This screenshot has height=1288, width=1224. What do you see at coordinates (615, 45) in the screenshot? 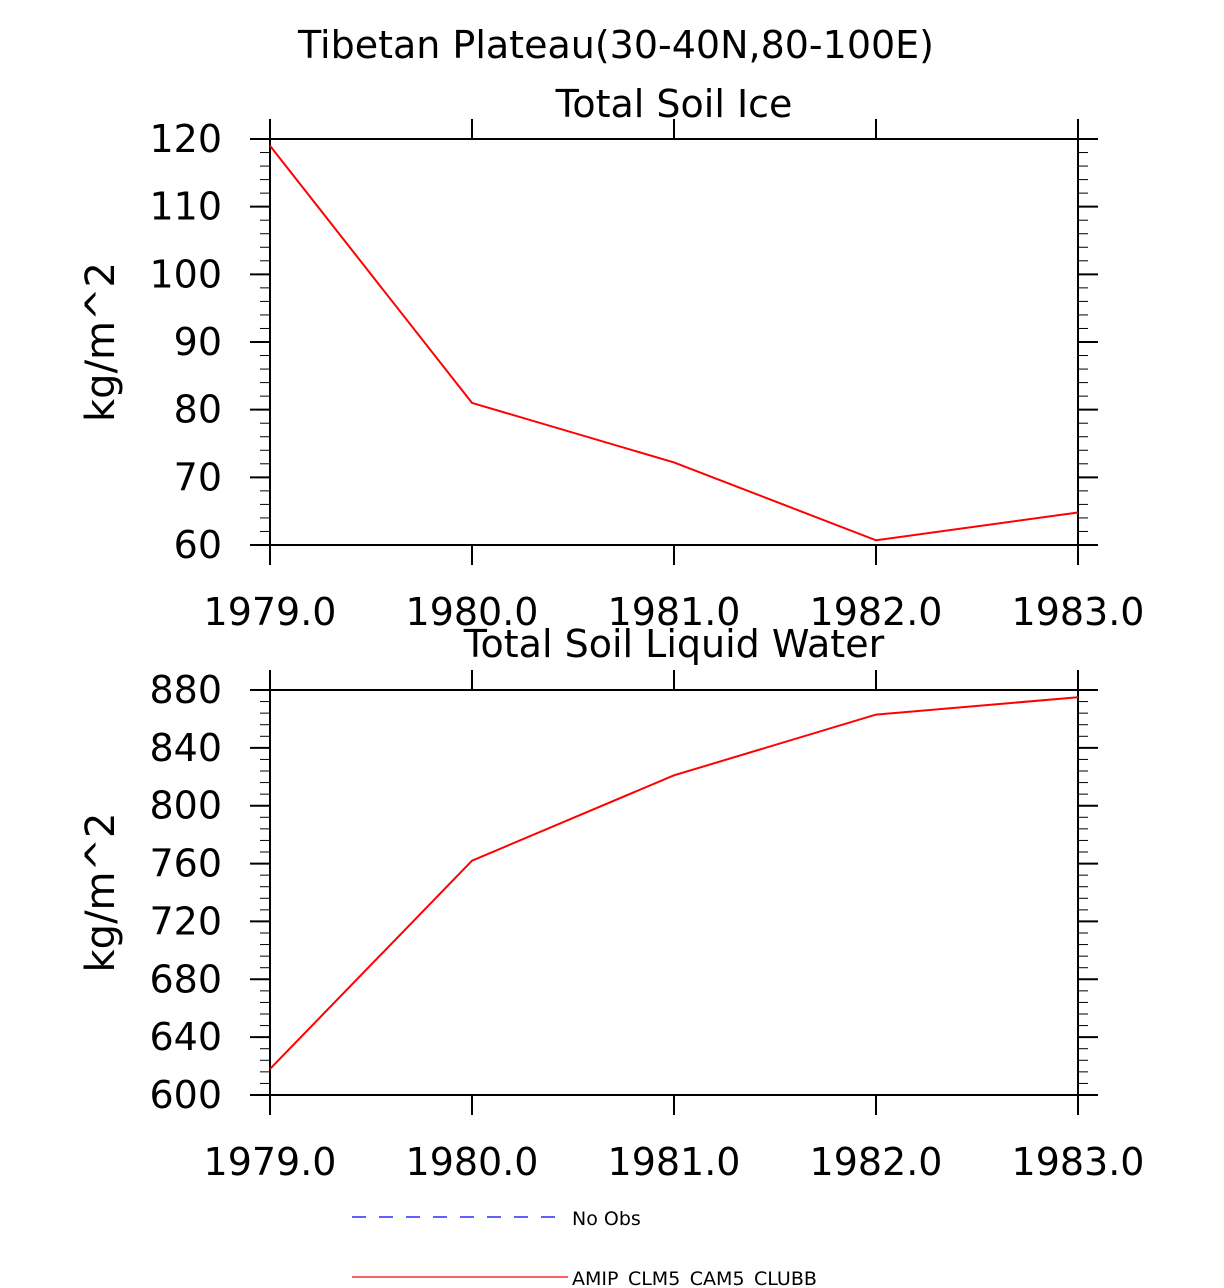
I see `figure-title: Tibetan Plateau(30-40N,80-100E)` at bounding box center [615, 45].